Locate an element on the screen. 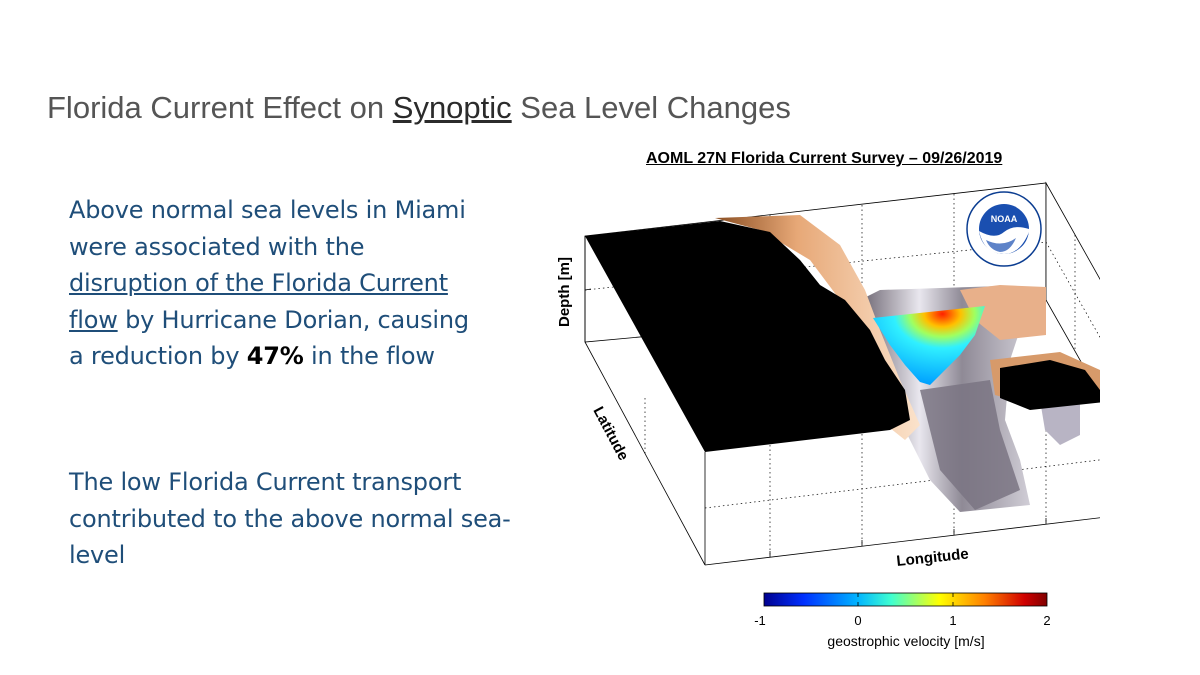 The height and width of the screenshot is (675, 1200). noaa-logo: NOAA is located at coordinates (1004, 229).